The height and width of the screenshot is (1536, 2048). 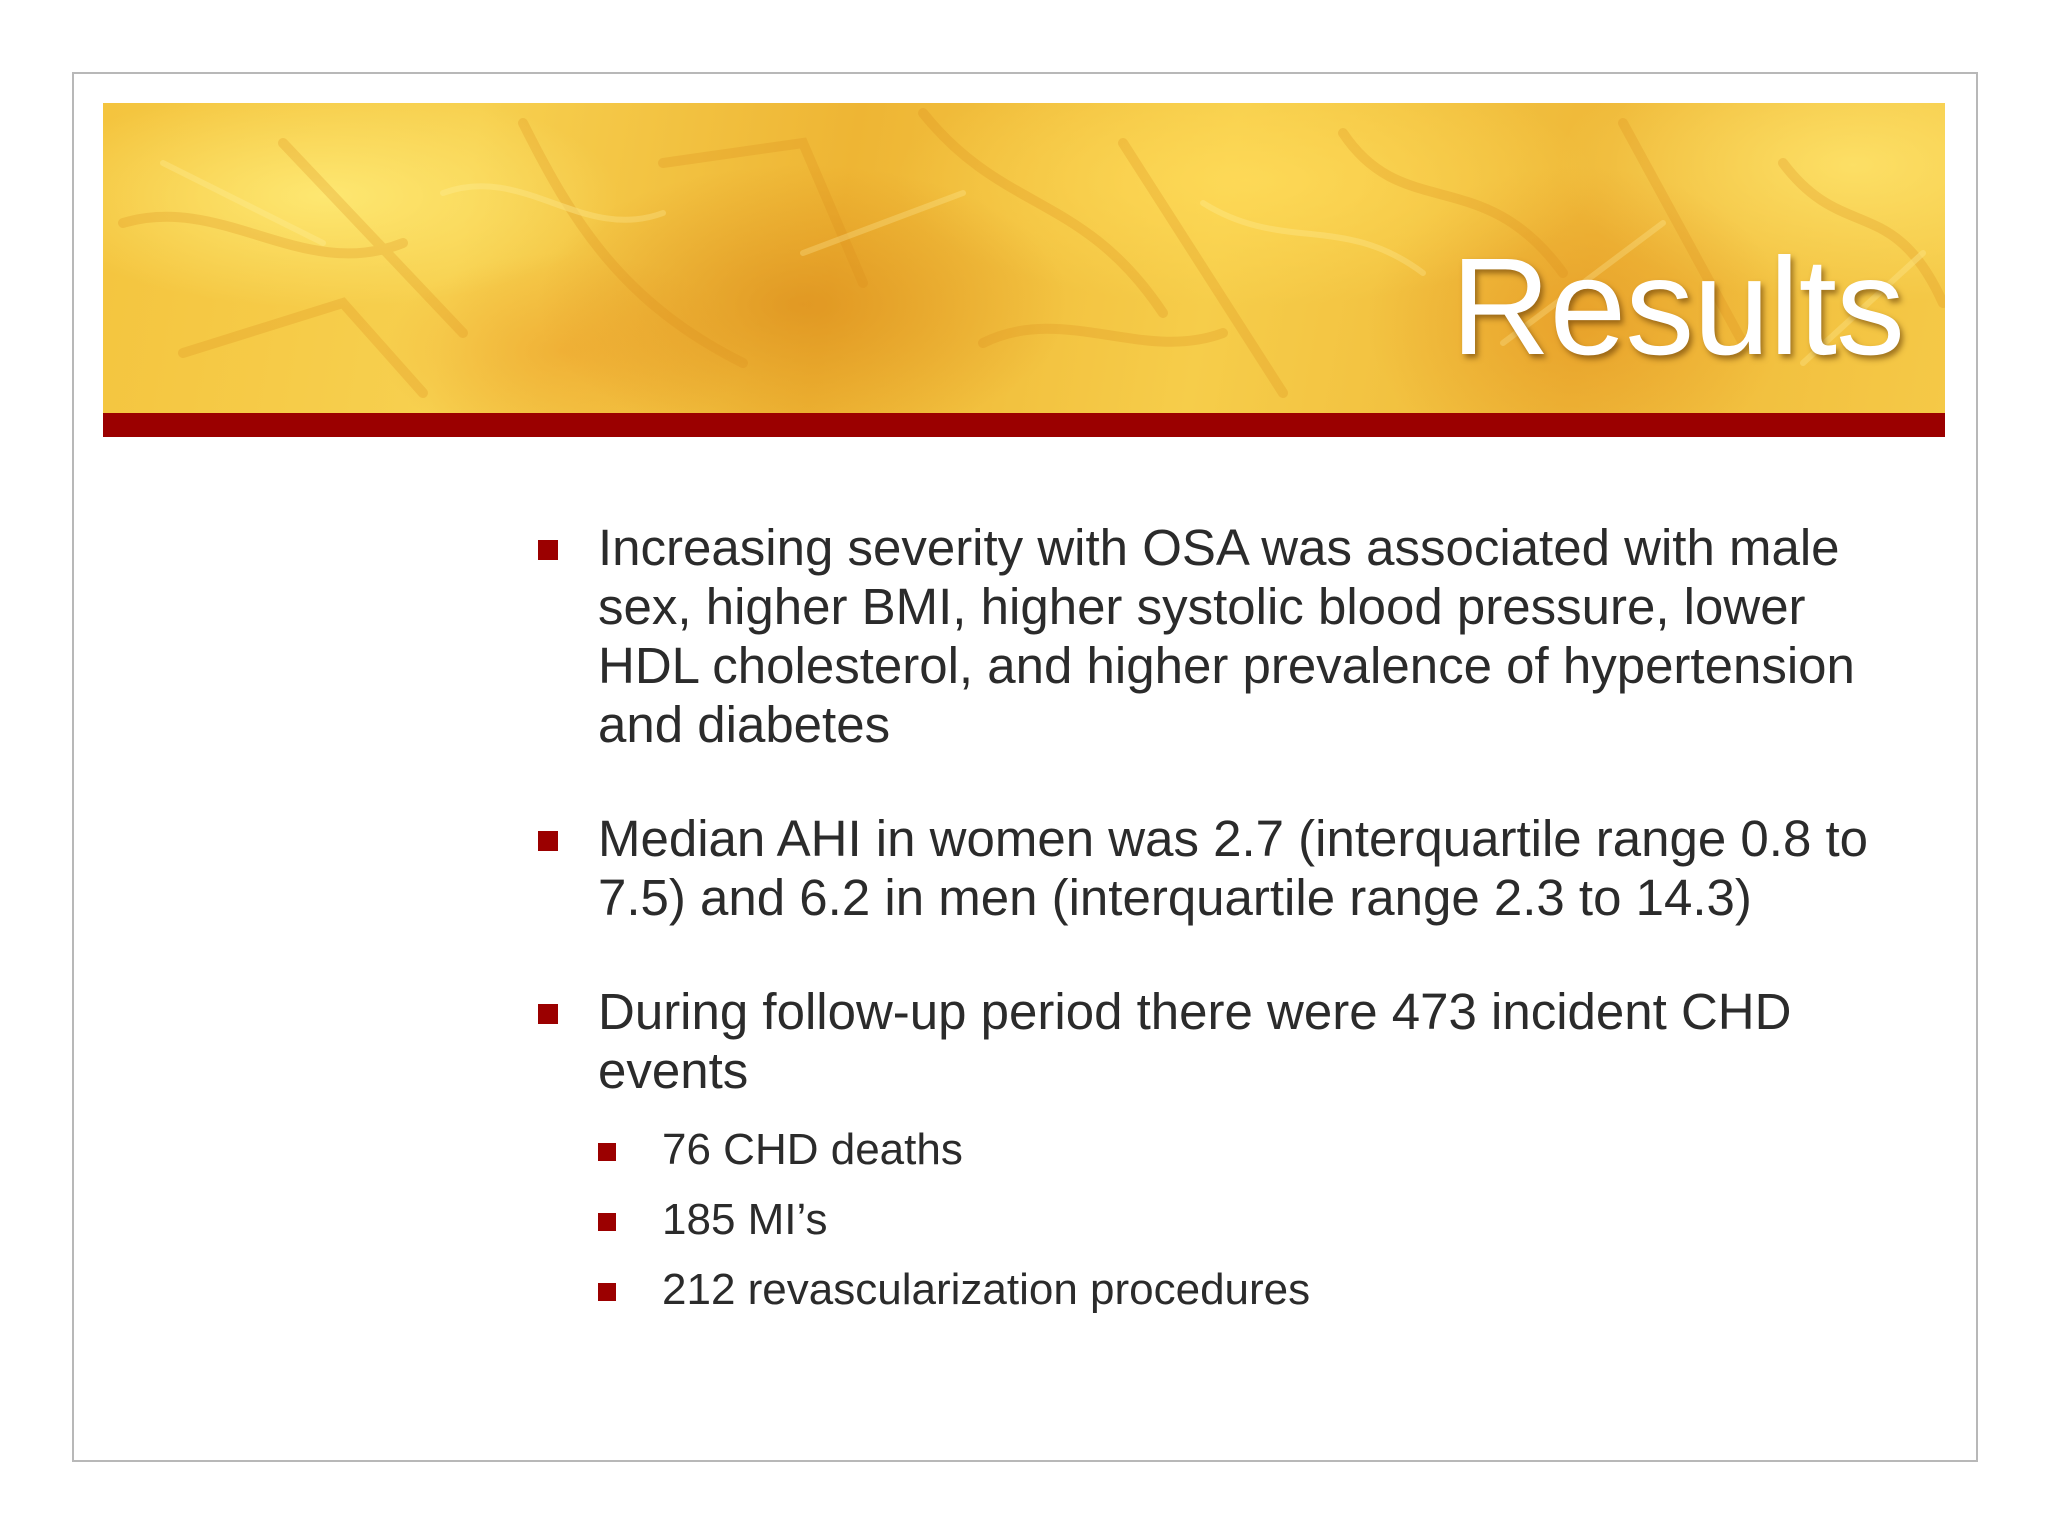 What do you see at coordinates (986, 1289) in the screenshot?
I see `sub-bullet-text: 212 revascularization procedures` at bounding box center [986, 1289].